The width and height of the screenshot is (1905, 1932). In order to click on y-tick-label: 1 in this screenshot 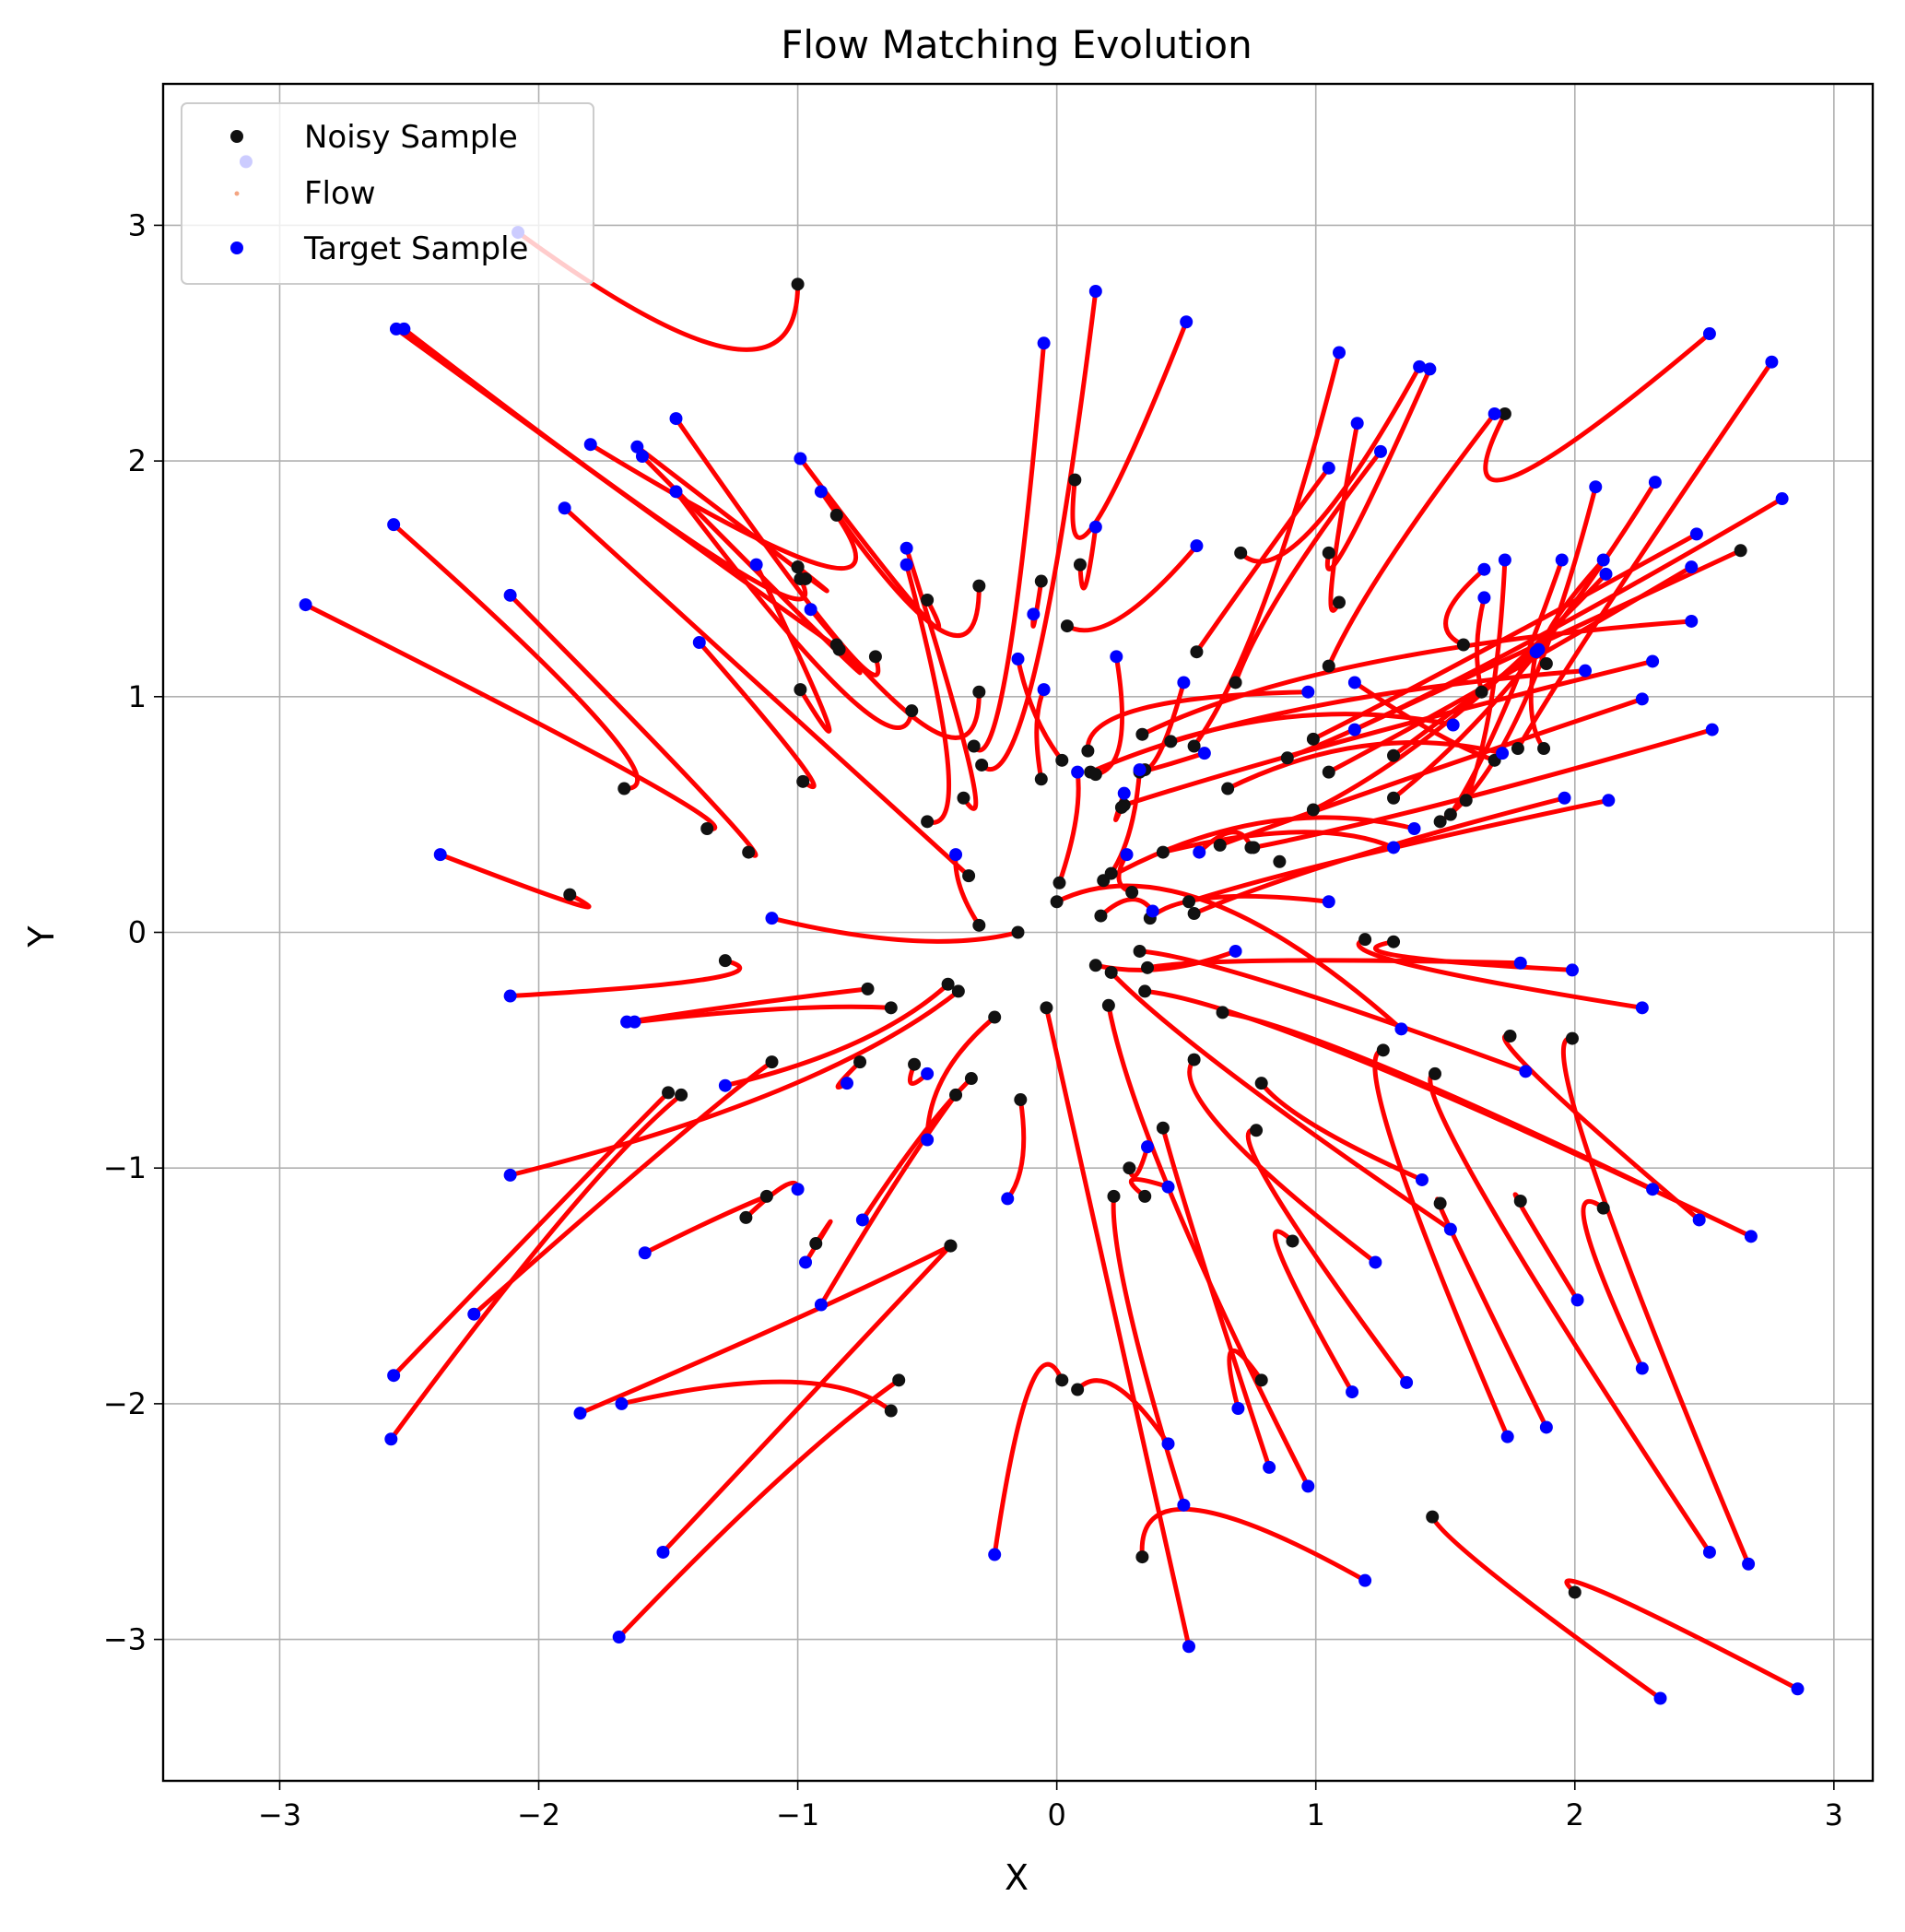, I will do `click(137, 696)`.